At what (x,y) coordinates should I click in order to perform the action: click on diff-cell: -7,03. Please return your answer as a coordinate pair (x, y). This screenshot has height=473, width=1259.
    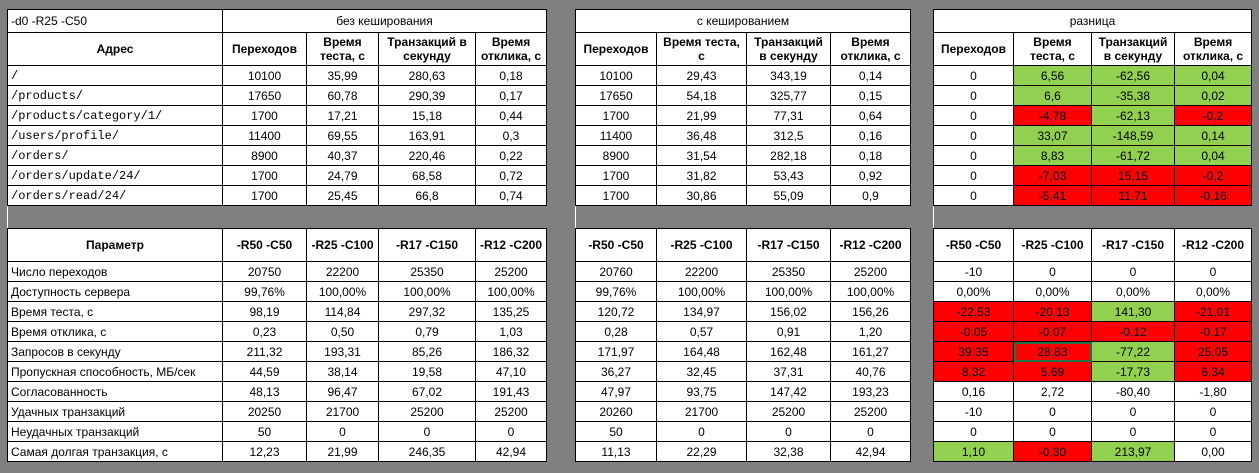
    Looking at the image, I should click on (1052, 175).